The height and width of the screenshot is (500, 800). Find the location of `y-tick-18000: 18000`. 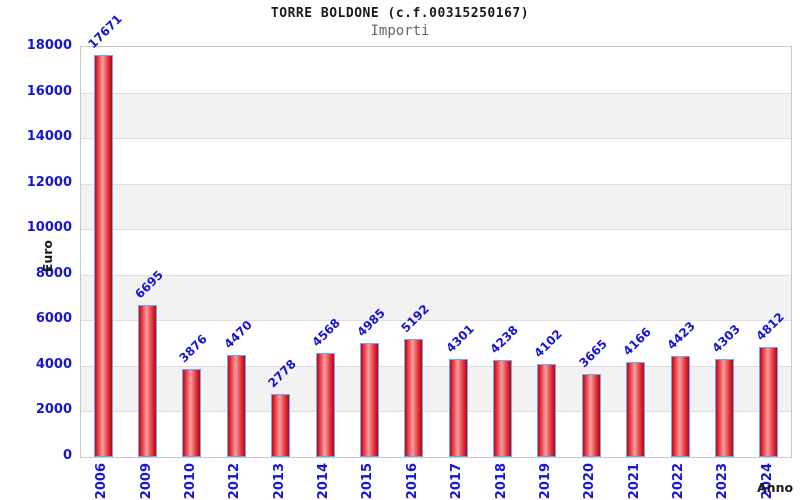

y-tick-18000: 18000 is located at coordinates (49, 45).